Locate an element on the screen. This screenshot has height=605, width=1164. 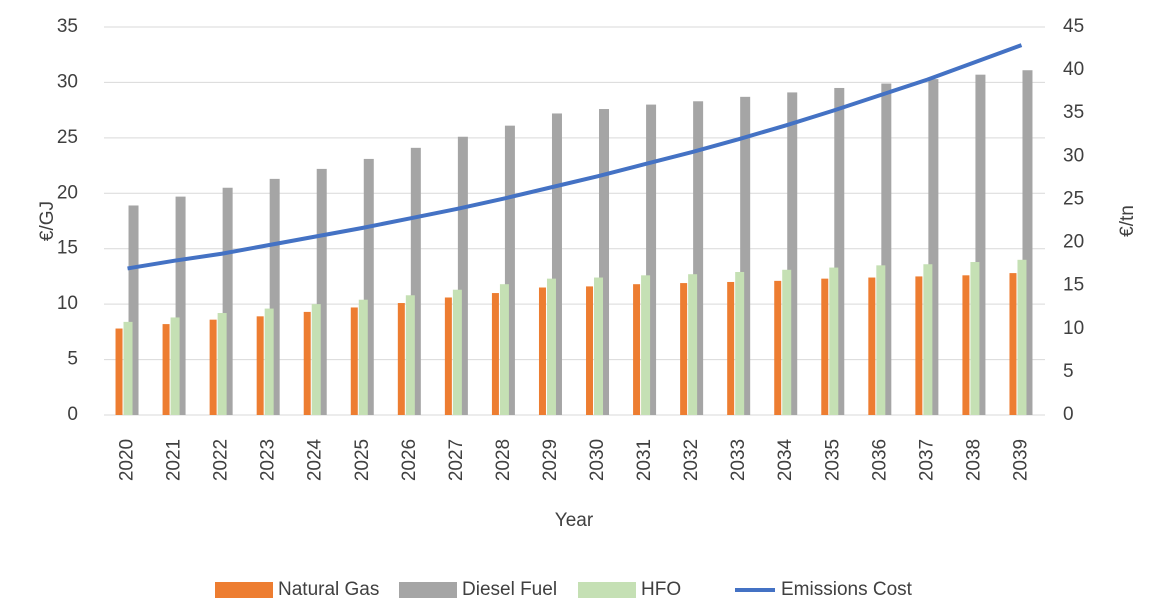
y2-tick-label: 40 is located at coordinates (1073, 69).